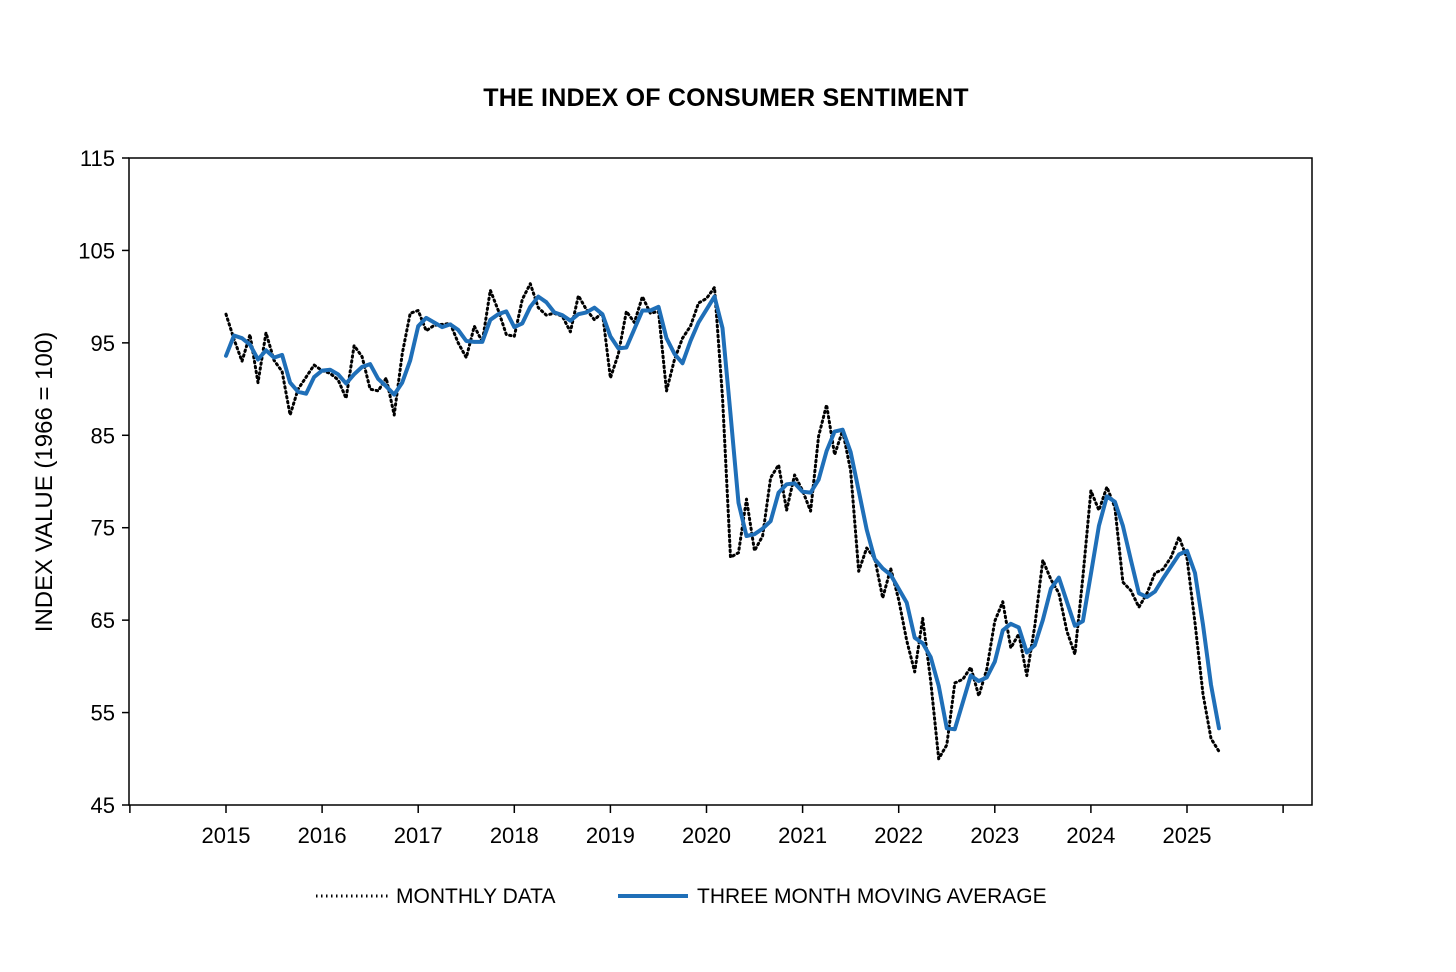 This screenshot has width=1456, height=972. Describe the element at coordinates (802, 835) in the screenshot. I see `x-tick-label: 2021` at that location.